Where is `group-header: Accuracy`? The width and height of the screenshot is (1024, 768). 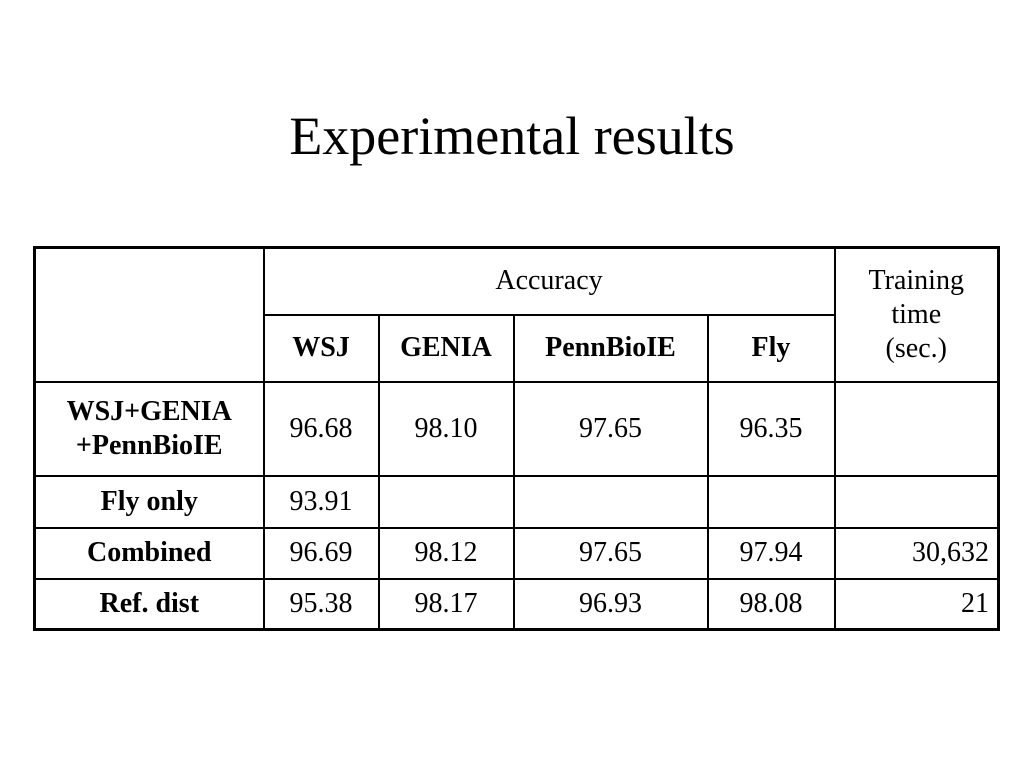
group-header: Accuracy is located at coordinates (549, 281).